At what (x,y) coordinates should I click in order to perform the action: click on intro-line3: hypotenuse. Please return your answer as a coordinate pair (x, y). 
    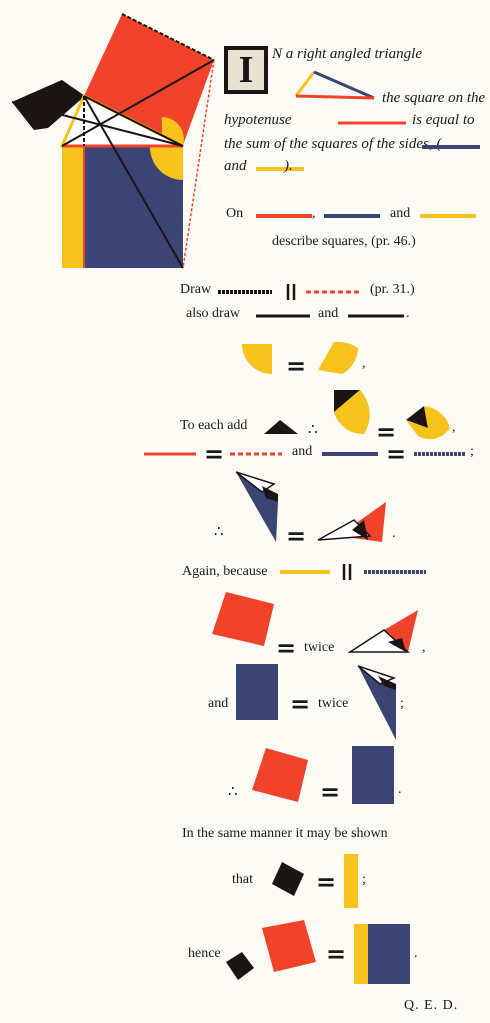
    Looking at the image, I should click on (258, 120).